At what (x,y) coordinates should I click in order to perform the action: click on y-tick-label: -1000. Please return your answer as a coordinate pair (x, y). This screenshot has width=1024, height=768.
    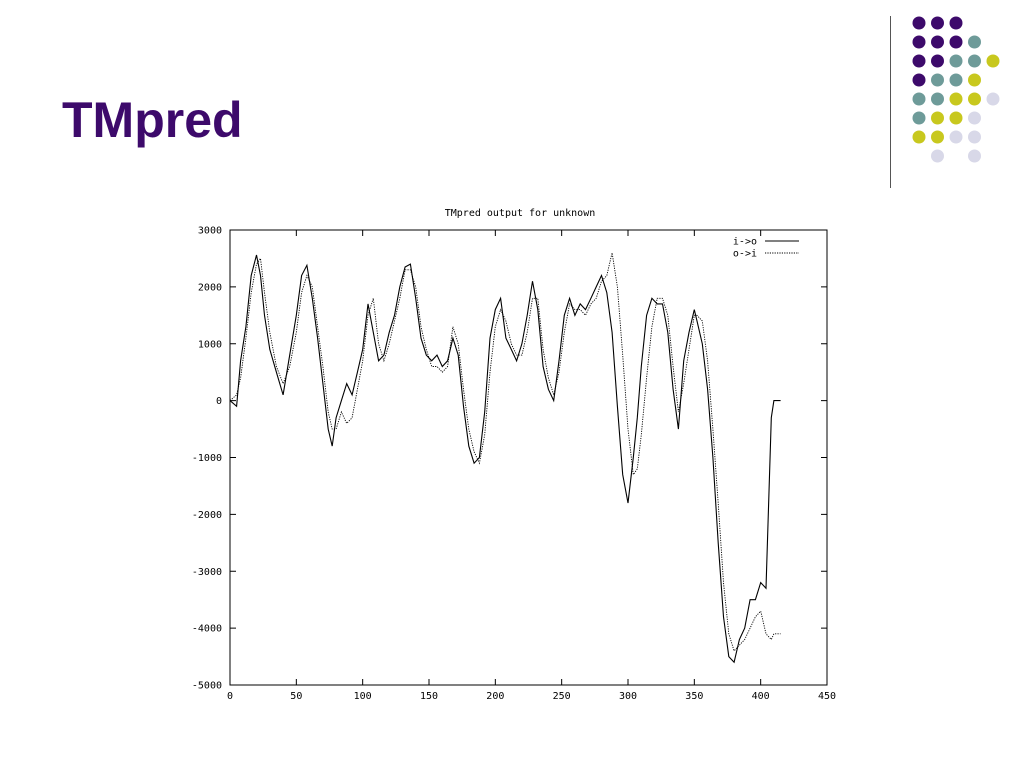
    Looking at the image, I should click on (207, 458).